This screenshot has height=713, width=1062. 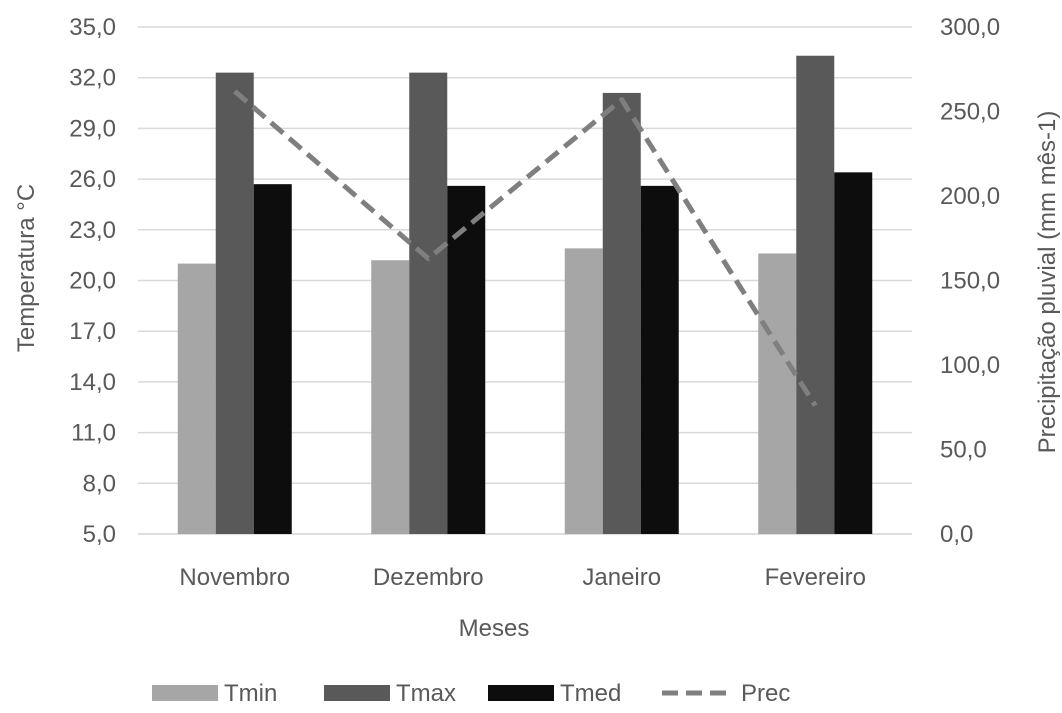 I want to click on y2-tick-label-4: 200,0, so click(x=970, y=196).